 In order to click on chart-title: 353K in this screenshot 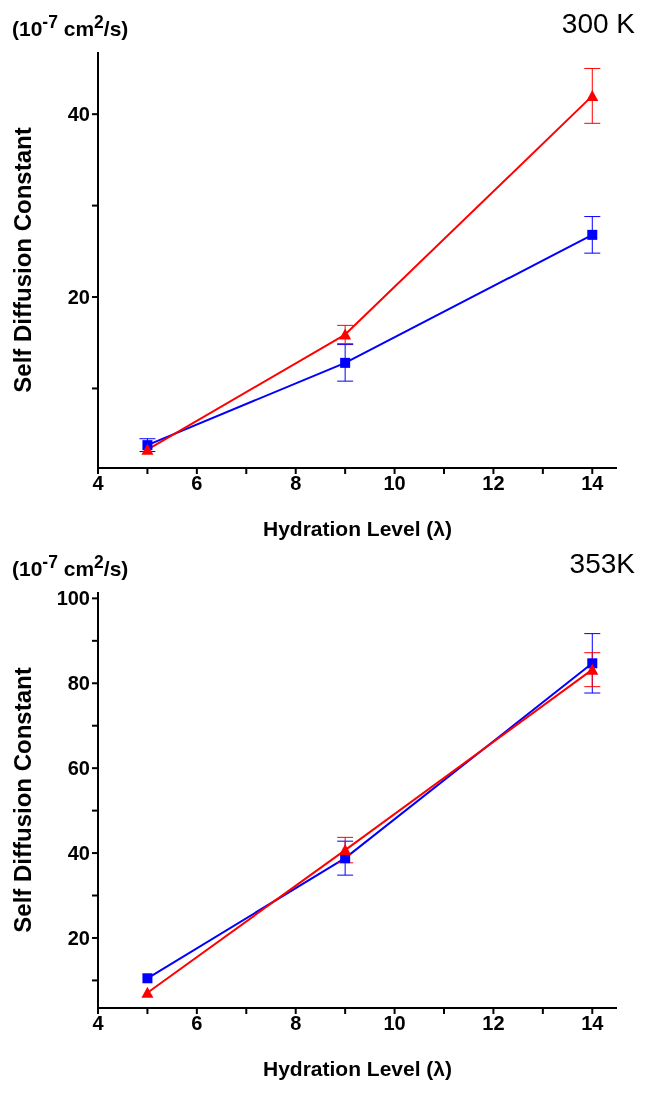, I will do `click(602, 564)`.